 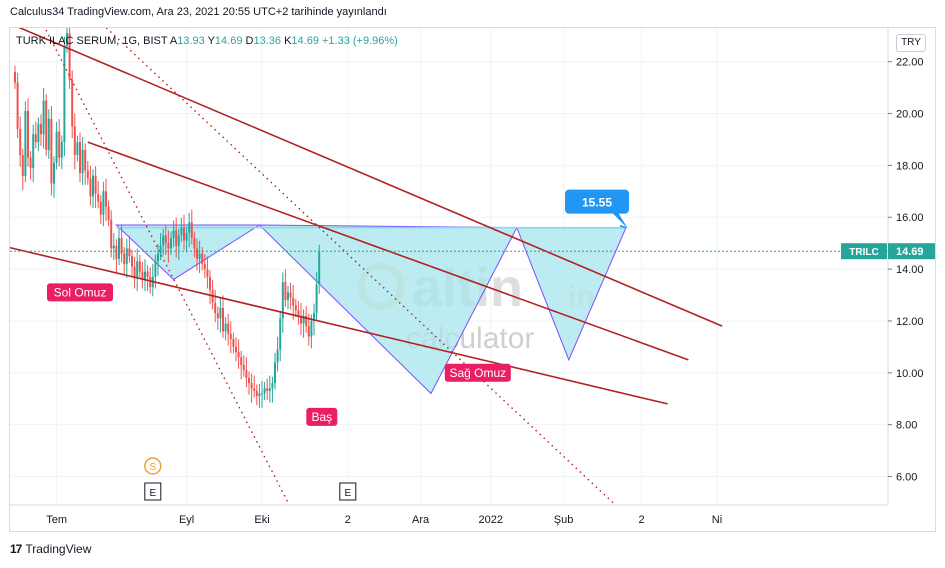 What do you see at coordinates (211, 41) in the screenshot?
I see `high-label: Y` at bounding box center [211, 41].